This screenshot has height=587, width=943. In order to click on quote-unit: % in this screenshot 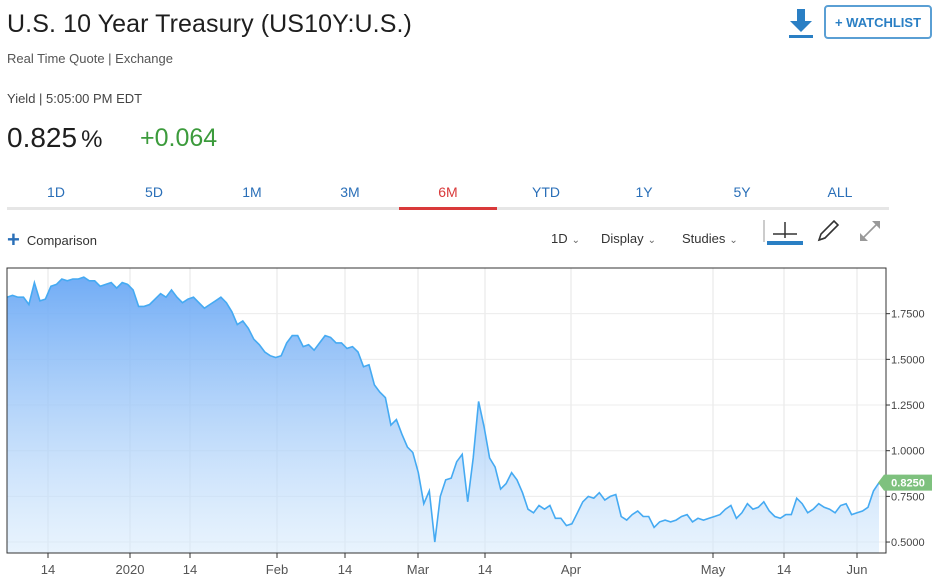, I will do `click(92, 139)`.